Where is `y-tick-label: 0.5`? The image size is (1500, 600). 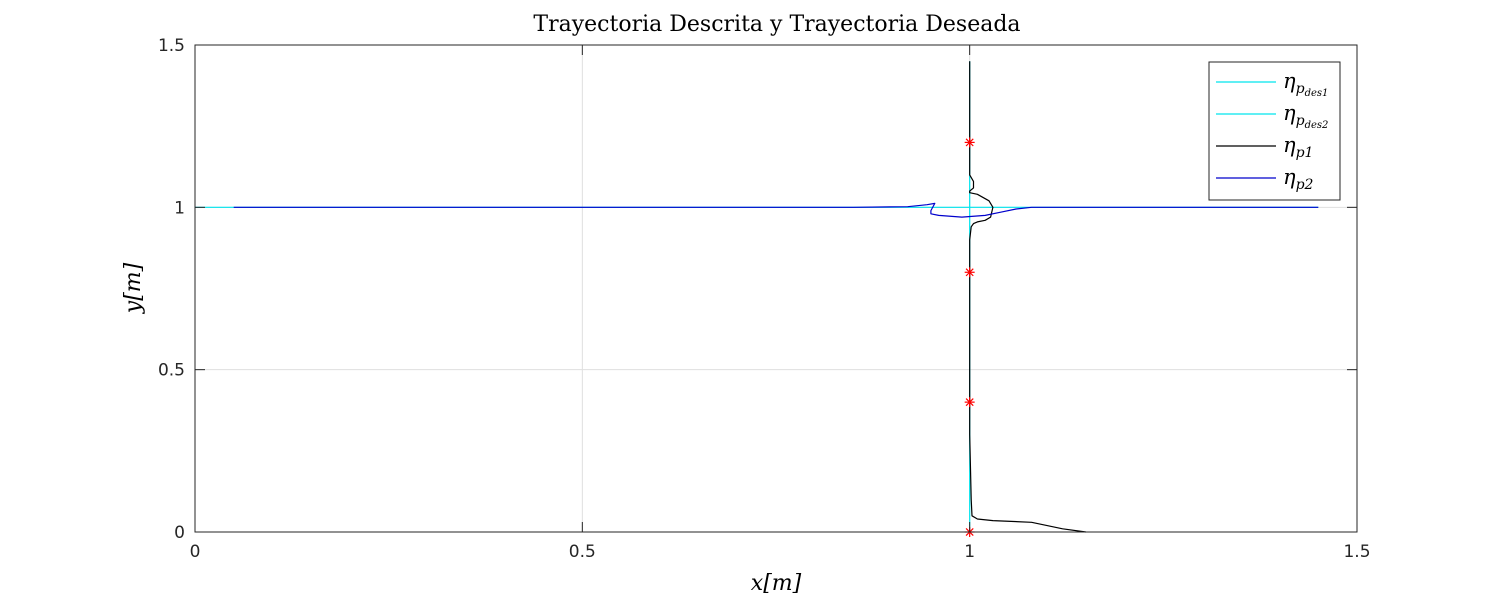
y-tick-label: 0.5 is located at coordinates (171, 371).